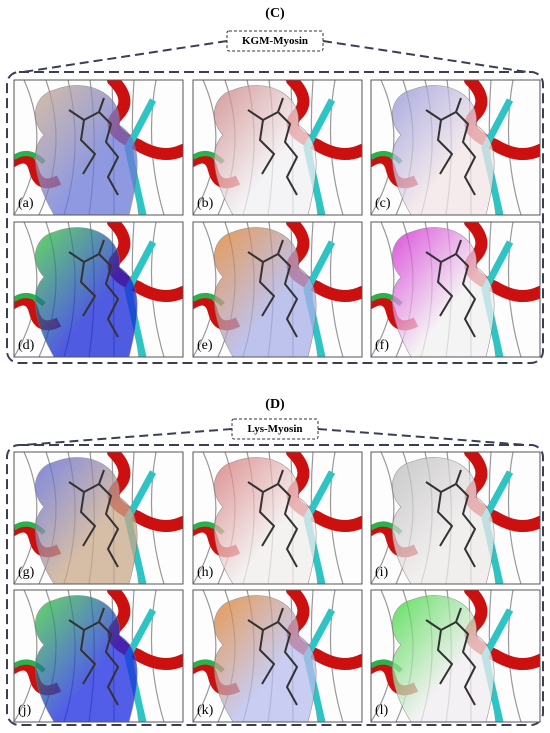 The image size is (550, 733). I want to click on panel-label: (h), so click(205, 572).